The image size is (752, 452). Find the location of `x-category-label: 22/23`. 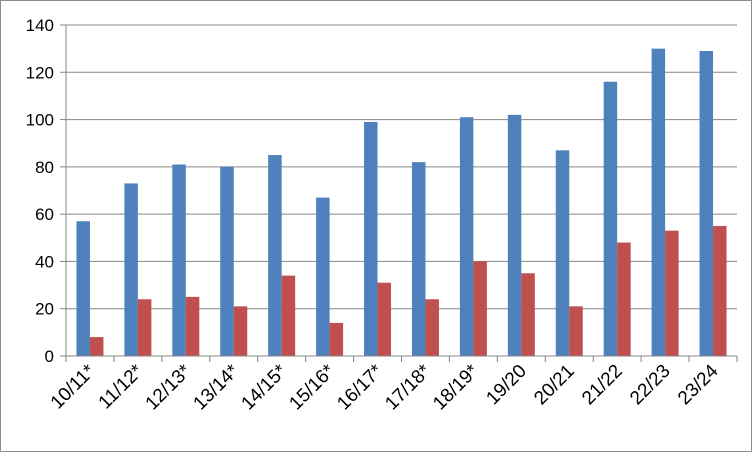

x-category-label: 22/23 is located at coordinates (650, 385).